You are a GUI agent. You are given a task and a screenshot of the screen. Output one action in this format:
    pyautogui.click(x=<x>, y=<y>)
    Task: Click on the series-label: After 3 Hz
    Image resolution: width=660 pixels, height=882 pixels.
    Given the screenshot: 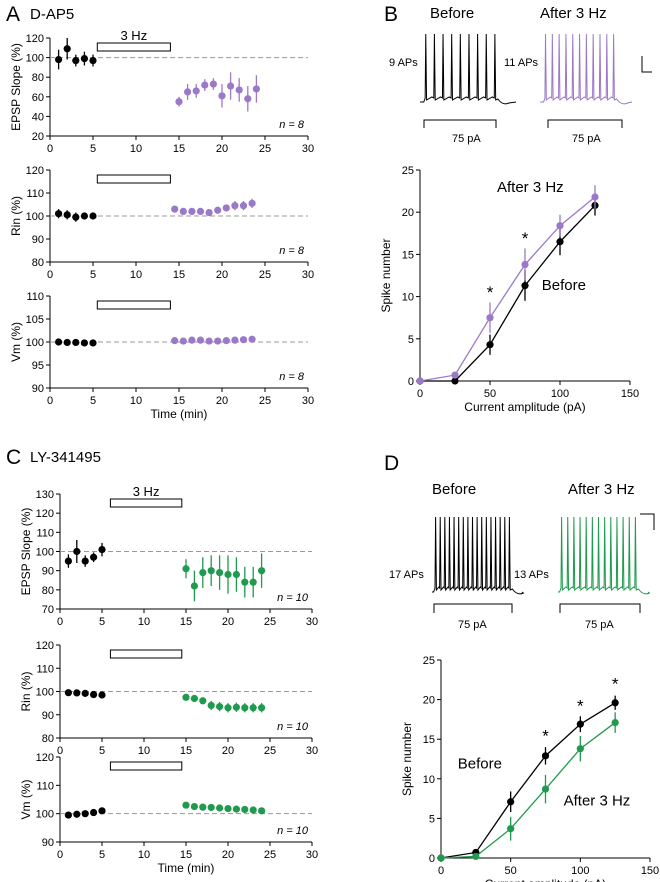 What is the action you would take?
    pyautogui.click(x=530, y=187)
    